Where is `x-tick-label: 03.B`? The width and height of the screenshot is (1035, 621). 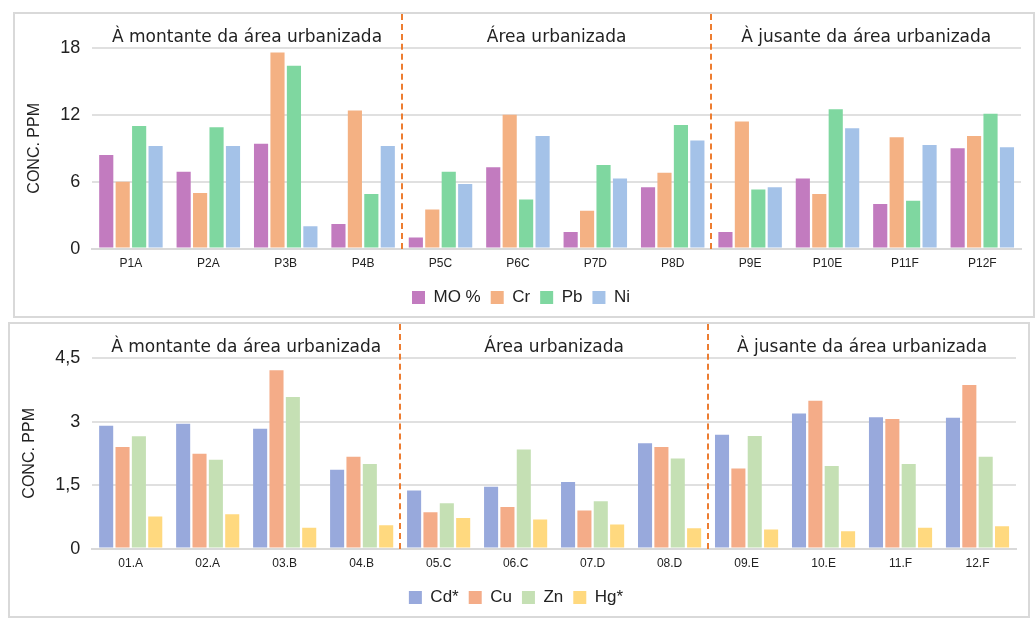 x-tick-label: 03.B is located at coordinates (285, 563).